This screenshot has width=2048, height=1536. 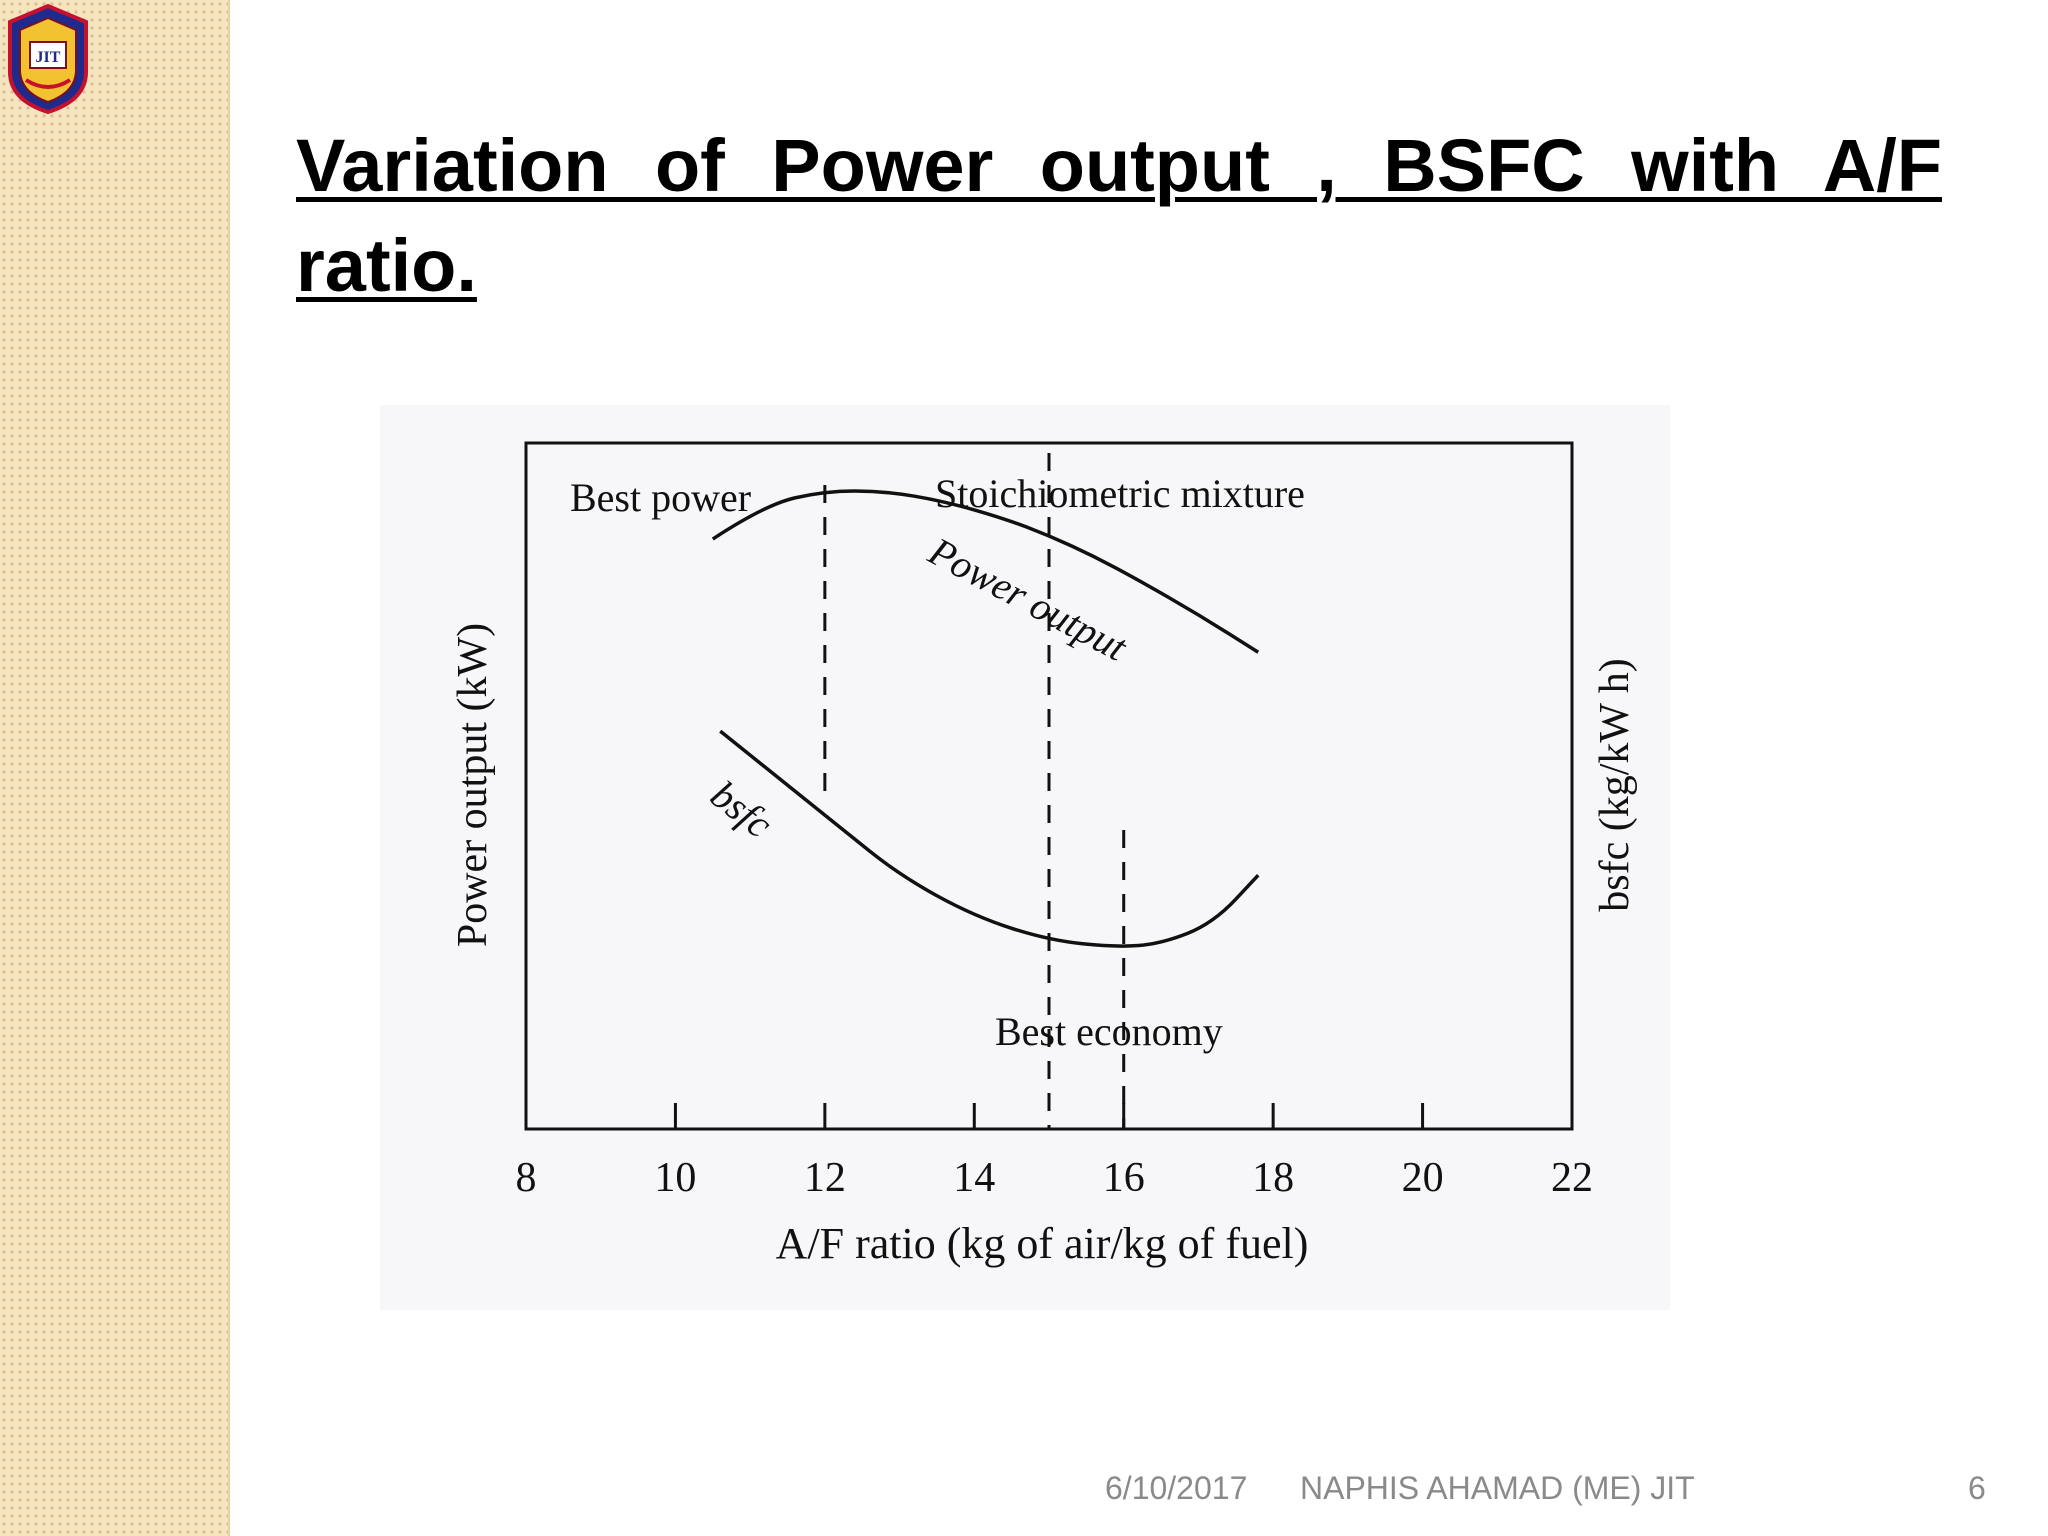 What do you see at coordinates (825, 1178) in the screenshot?
I see `x-tick-label: 12` at bounding box center [825, 1178].